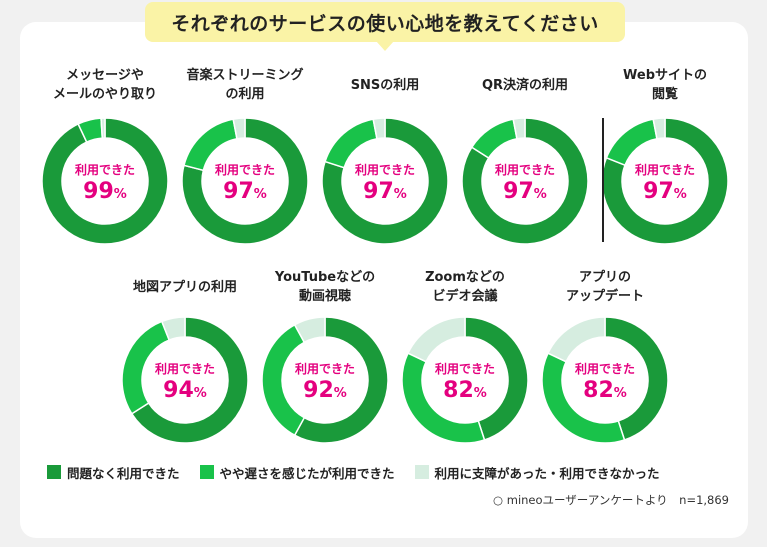 This screenshot has width=767, height=547. What do you see at coordinates (525, 85) in the screenshot?
I see `donut-title: QR決済の利用` at bounding box center [525, 85].